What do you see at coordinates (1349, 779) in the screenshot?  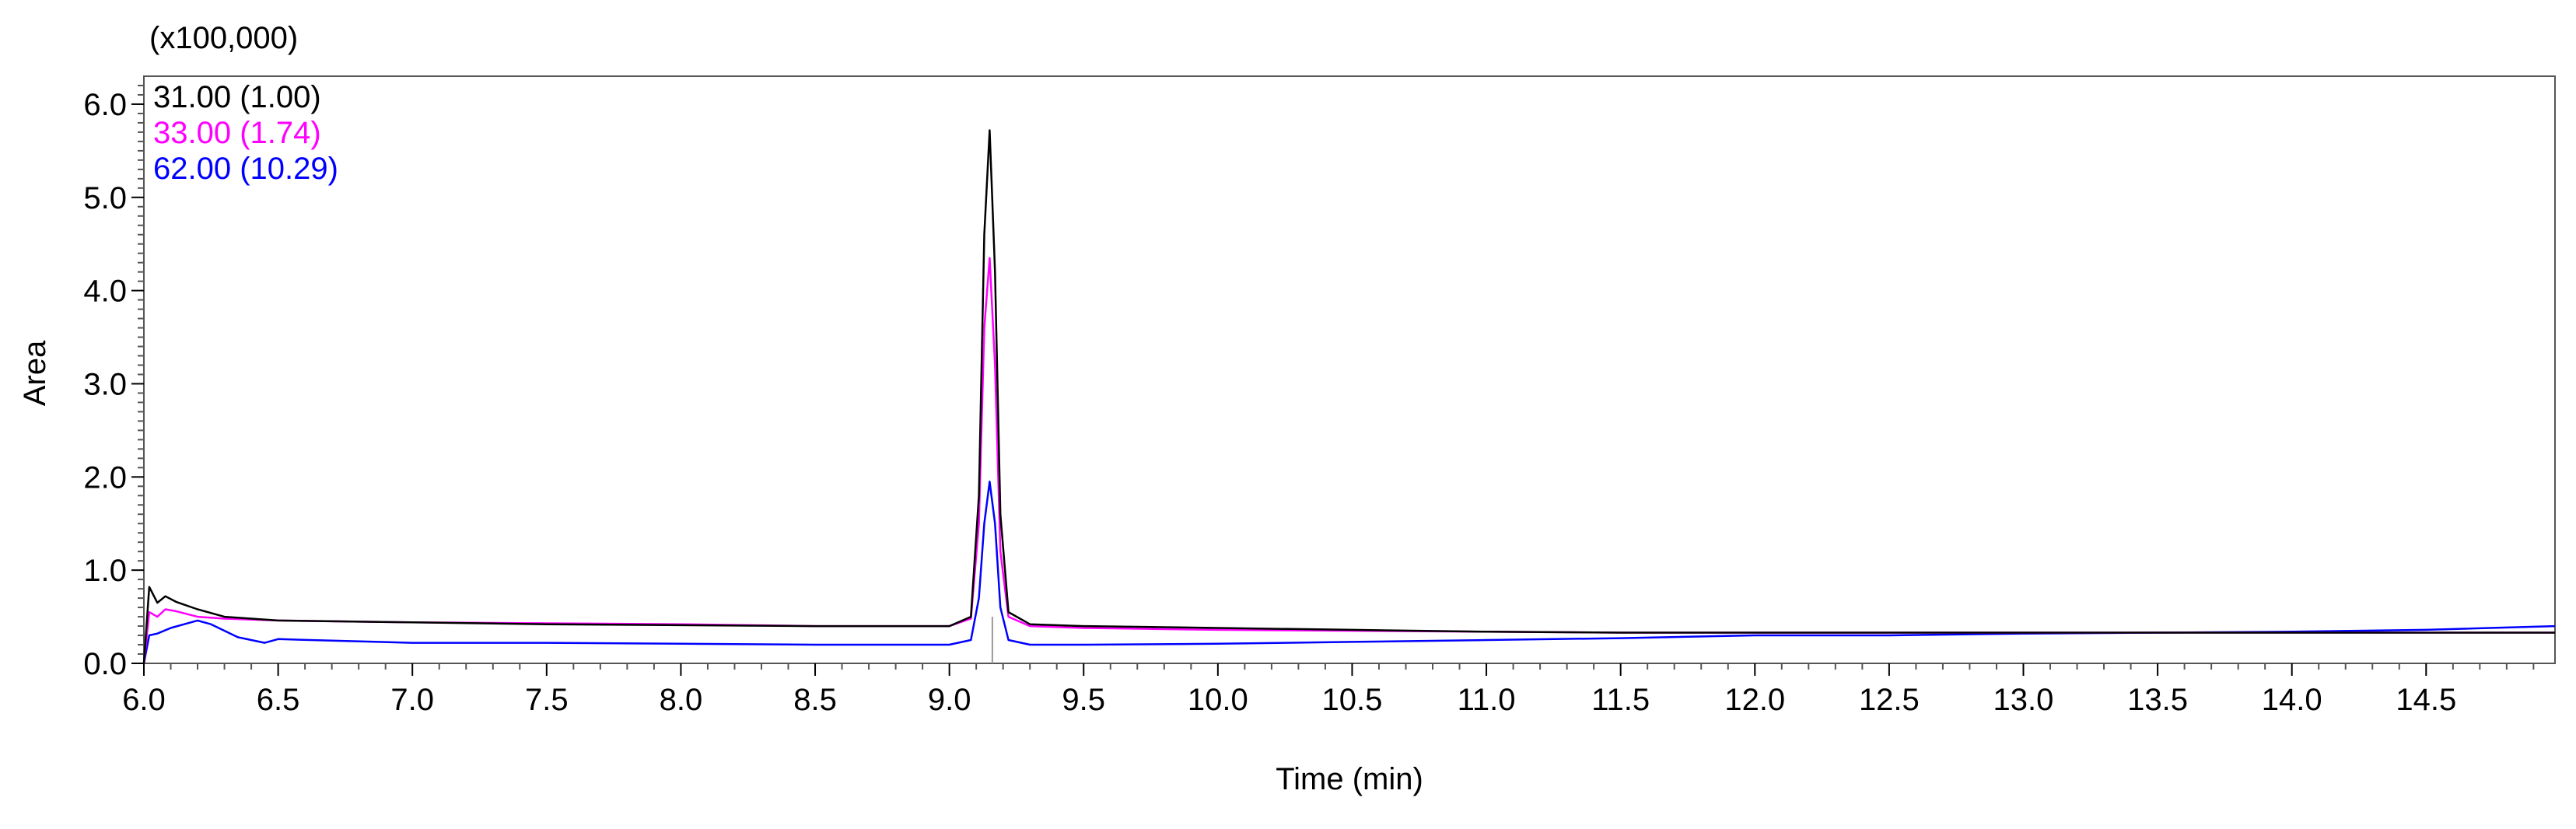 I see `x-axis-title: Time (min)` at bounding box center [1349, 779].